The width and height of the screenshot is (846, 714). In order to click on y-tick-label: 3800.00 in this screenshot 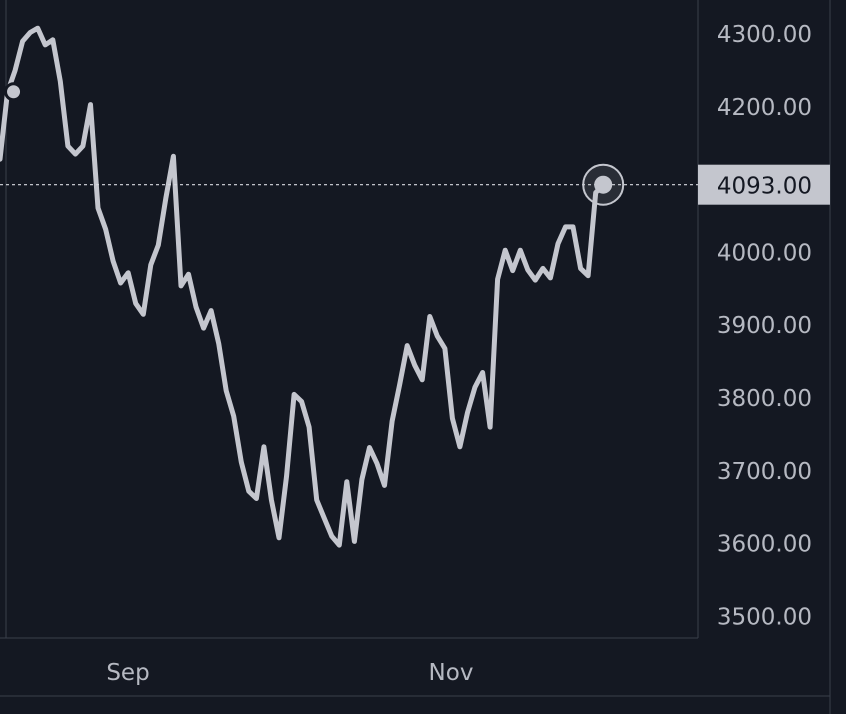, I will do `click(764, 399)`.